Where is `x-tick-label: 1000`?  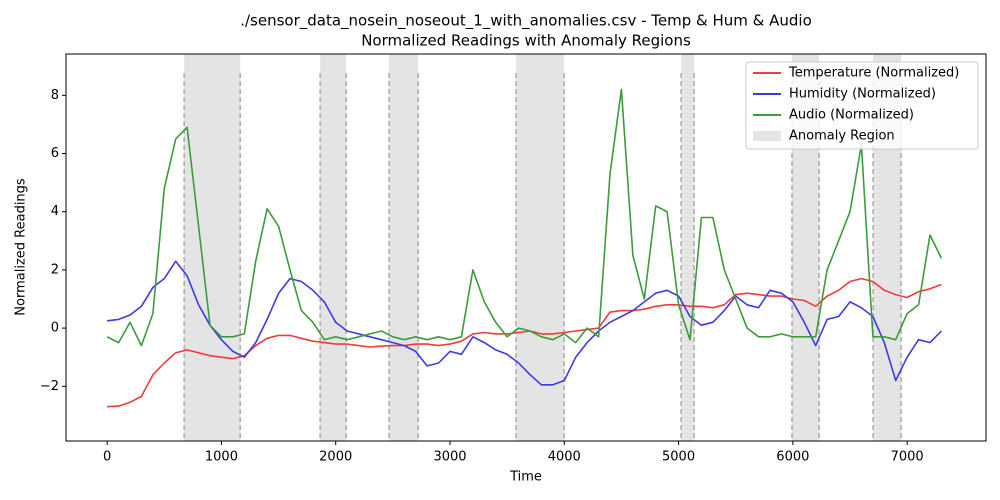 x-tick-label: 1000 is located at coordinates (221, 457).